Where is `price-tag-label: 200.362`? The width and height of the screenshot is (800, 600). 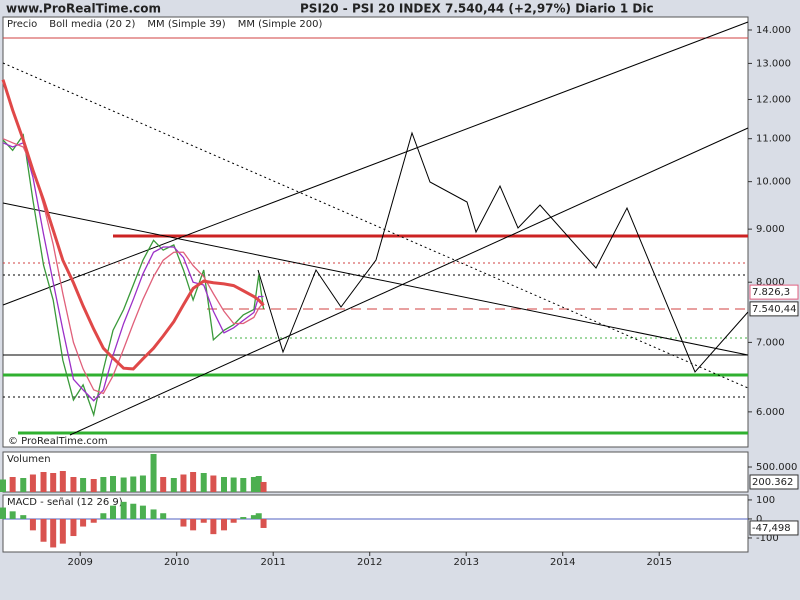
price-tag-label: 200.362 is located at coordinates (772, 482).